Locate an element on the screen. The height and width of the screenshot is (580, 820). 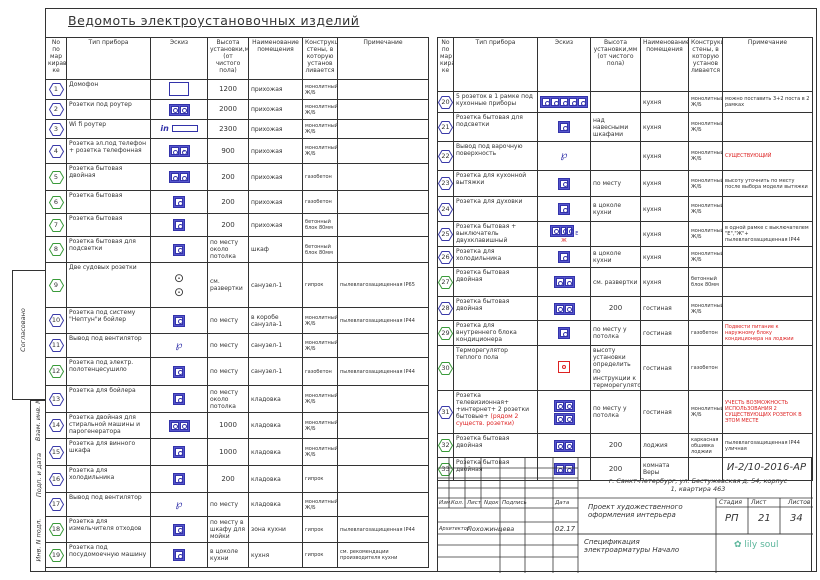
marker-number: 29 is located at coordinates (445, 332).